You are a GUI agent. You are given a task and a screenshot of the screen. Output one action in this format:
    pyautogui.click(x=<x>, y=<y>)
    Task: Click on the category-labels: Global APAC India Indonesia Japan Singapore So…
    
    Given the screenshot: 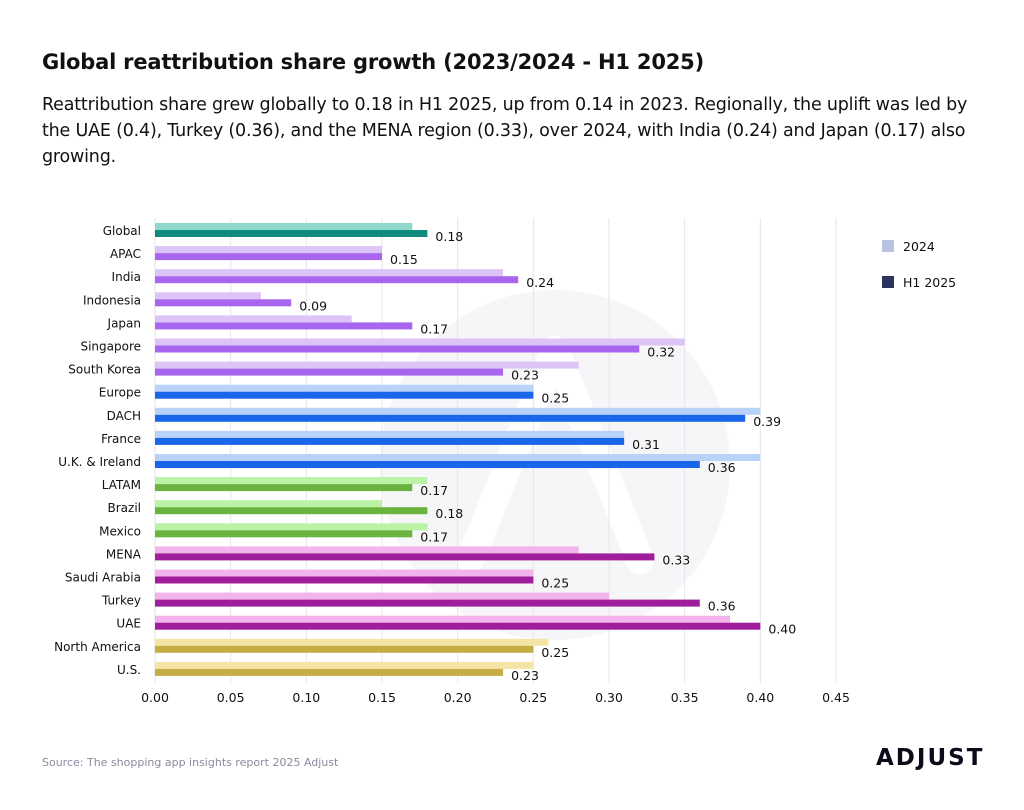 What is the action you would take?
    pyautogui.click(x=98, y=450)
    